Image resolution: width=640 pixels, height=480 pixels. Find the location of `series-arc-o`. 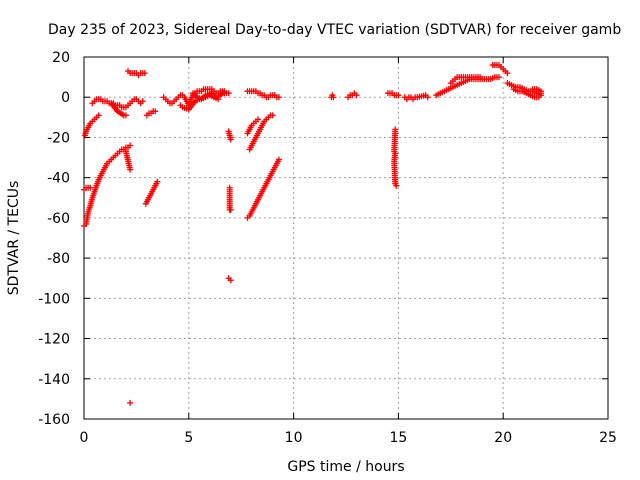

series-arc-o is located at coordinates (252, 126).